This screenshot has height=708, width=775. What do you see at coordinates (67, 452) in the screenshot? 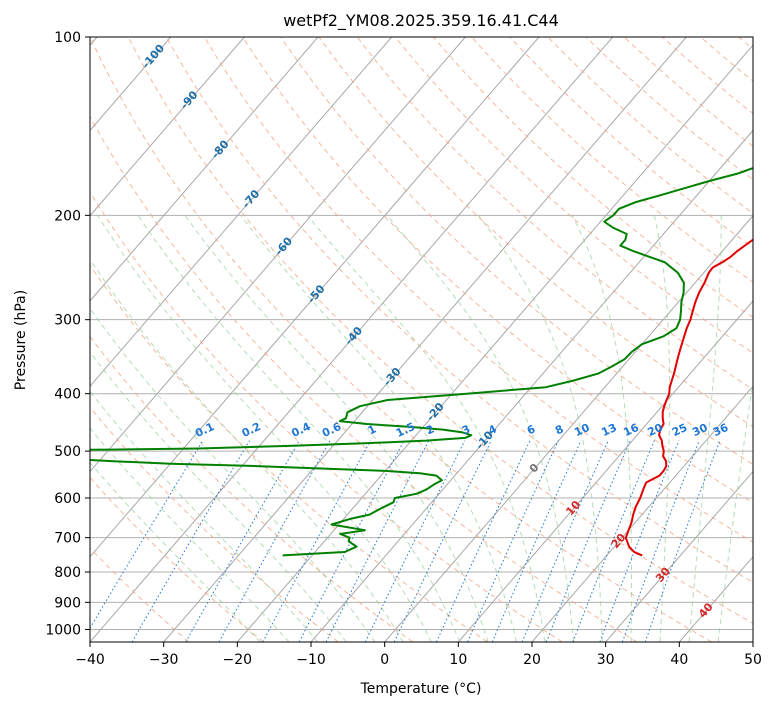
I see `y-tick-label: 500` at bounding box center [67, 452].